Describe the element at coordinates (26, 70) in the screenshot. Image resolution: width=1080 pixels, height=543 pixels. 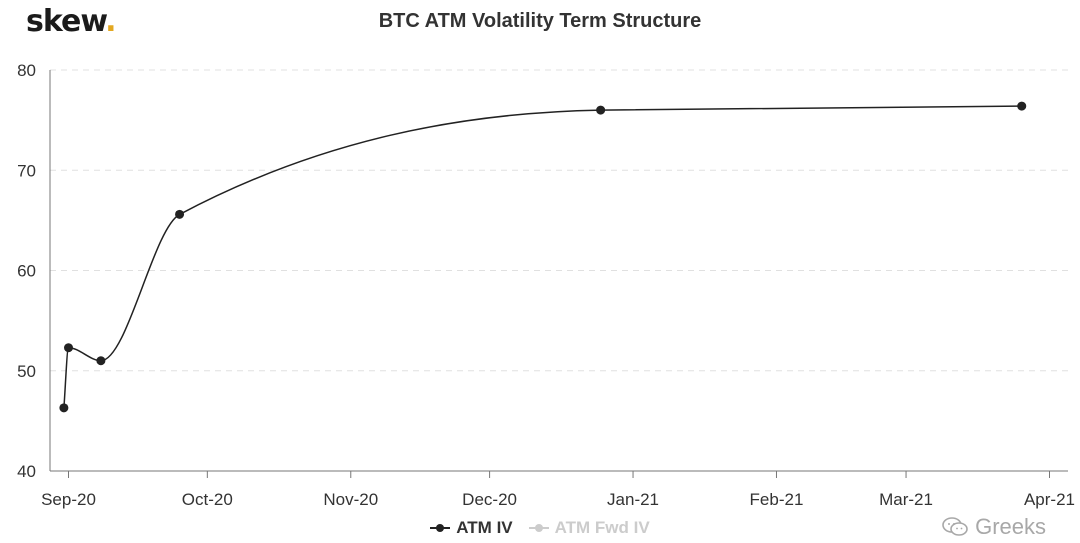
I see `y-tick-label-80: 80` at that location.